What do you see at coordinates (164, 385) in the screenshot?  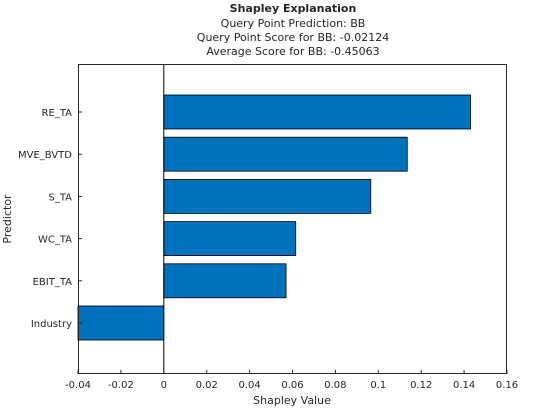 I see `x-tick-label: 0` at bounding box center [164, 385].